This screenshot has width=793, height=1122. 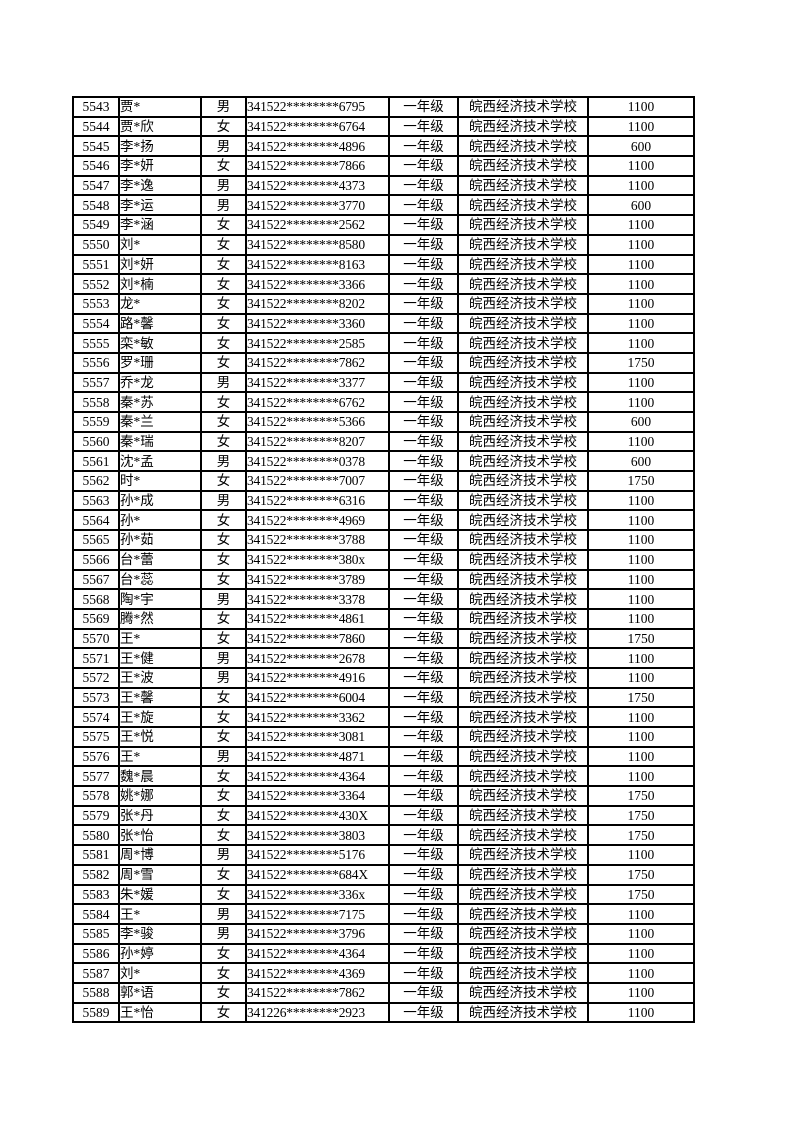 What do you see at coordinates (317, 225) in the screenshot?
I see `cell-id-card-masked: 341522********2562` at bounding box center [317, 225].